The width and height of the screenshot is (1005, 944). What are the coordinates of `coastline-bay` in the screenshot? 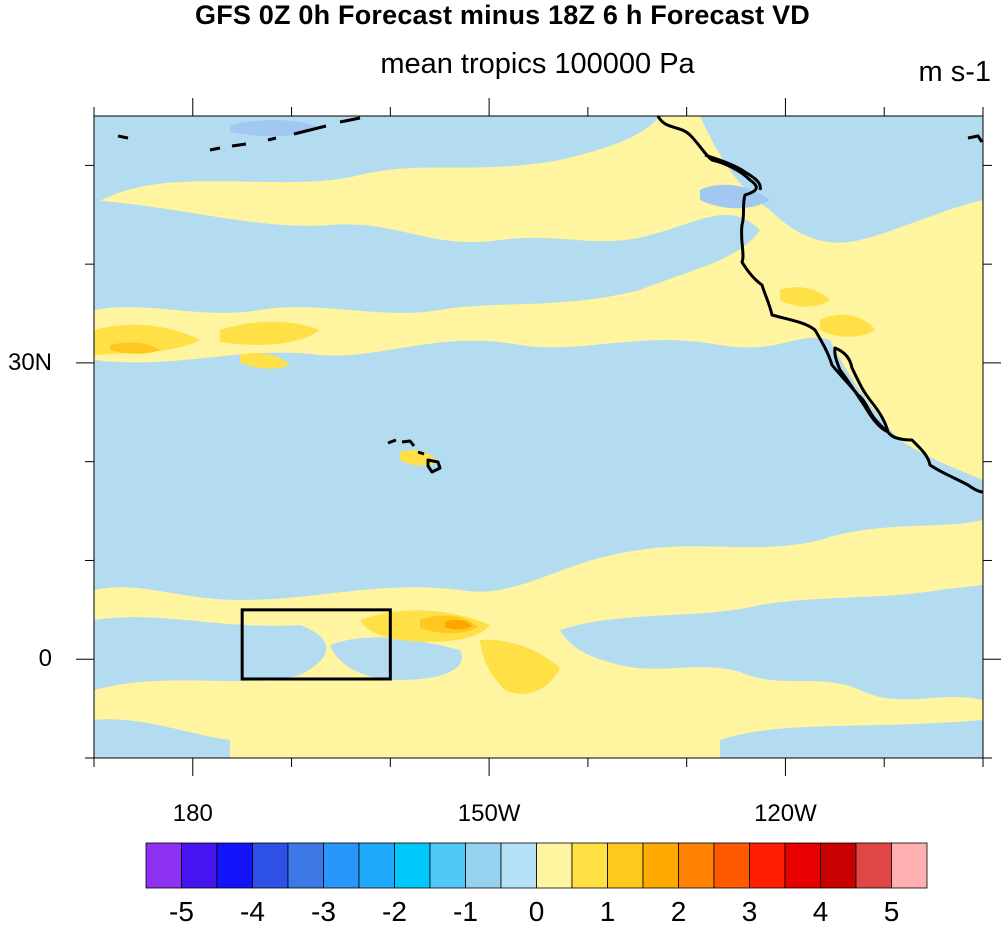 It's located at (733, 172).